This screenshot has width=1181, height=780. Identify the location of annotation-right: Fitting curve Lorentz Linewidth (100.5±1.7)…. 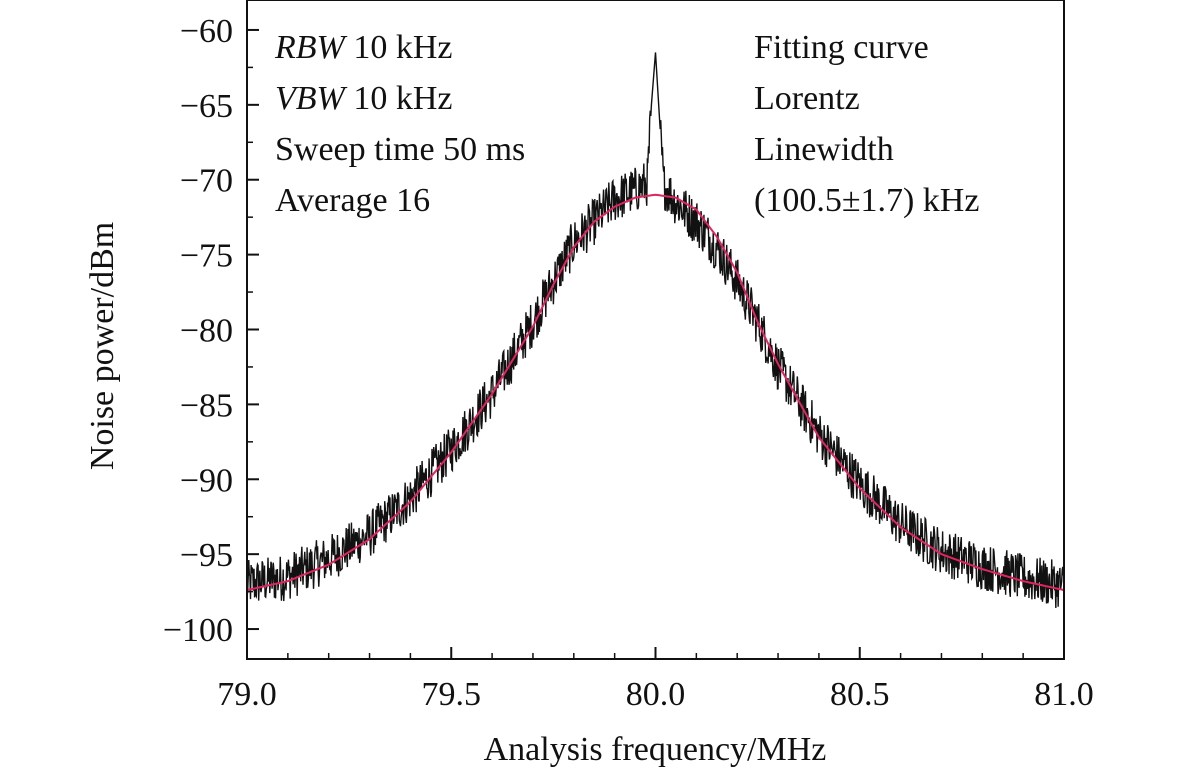
(866, 124).